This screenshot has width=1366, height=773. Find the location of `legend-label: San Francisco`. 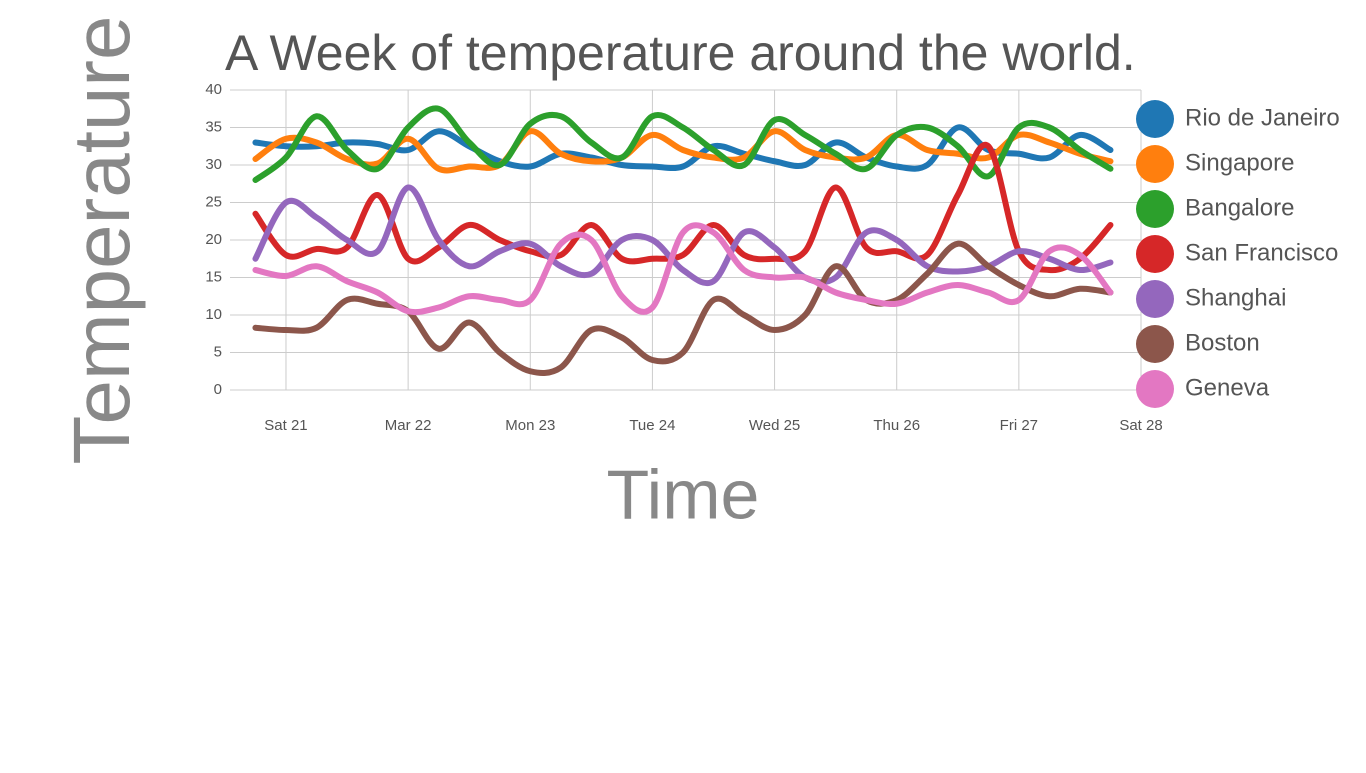

legend-label: San Francisco is located at coordinates (1261, 252).